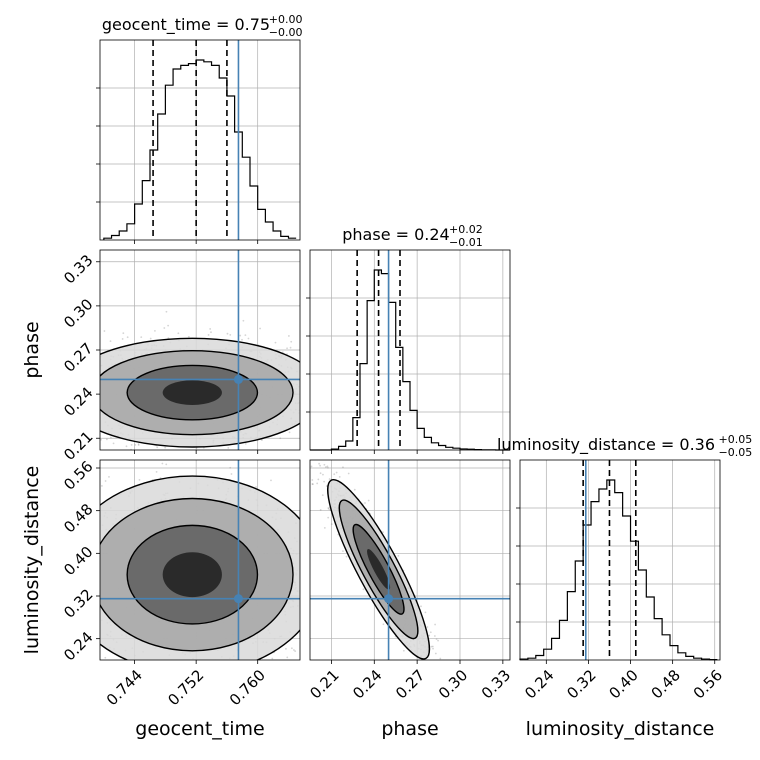 The height and width of the screenshot is (760, 760). What do you see at coordinates (32, 349) in the screenshot?
I see `axis-label-y: phase` at bounding box center [32, 349].